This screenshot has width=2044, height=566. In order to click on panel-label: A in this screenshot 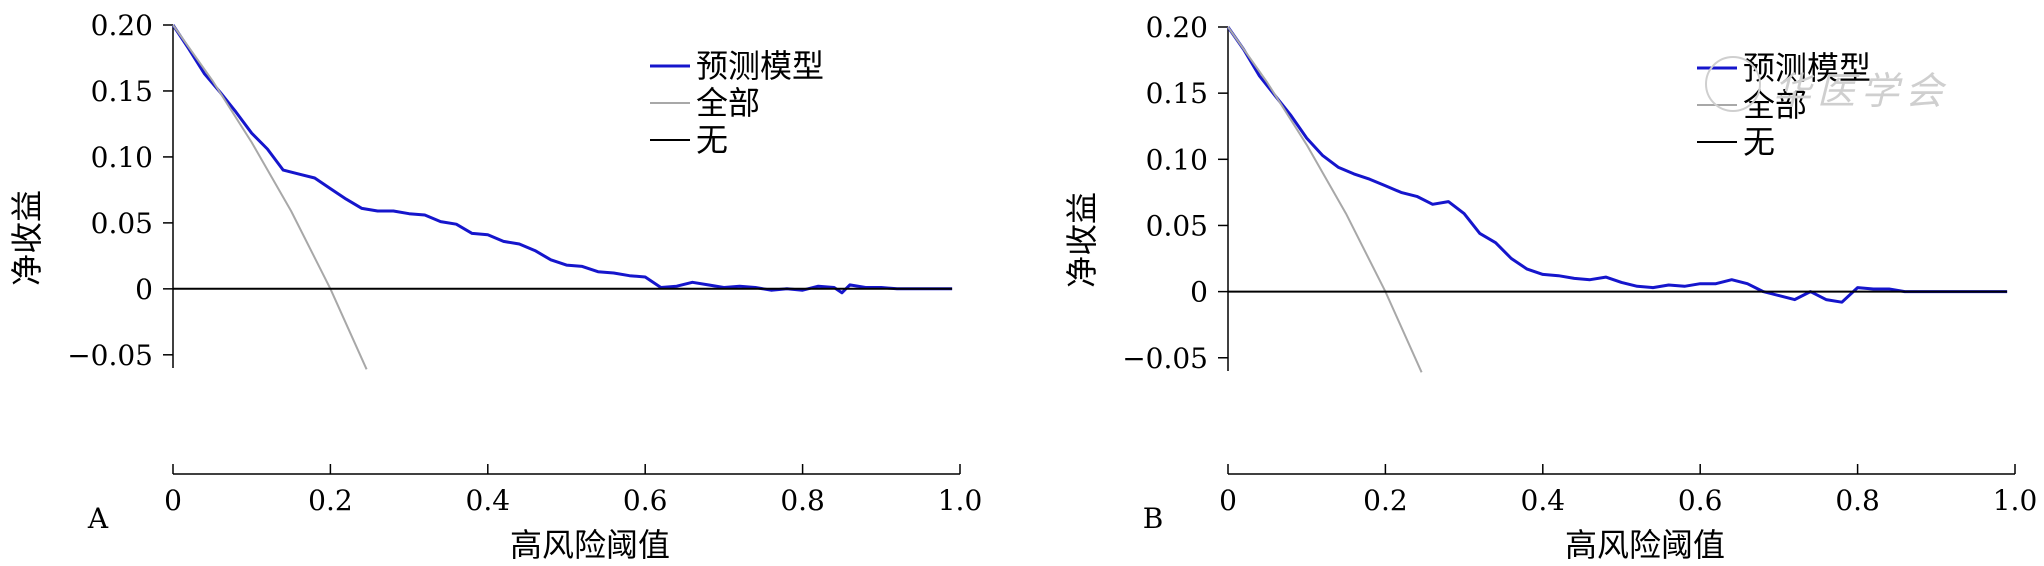, I will do `click(98, 518)`.